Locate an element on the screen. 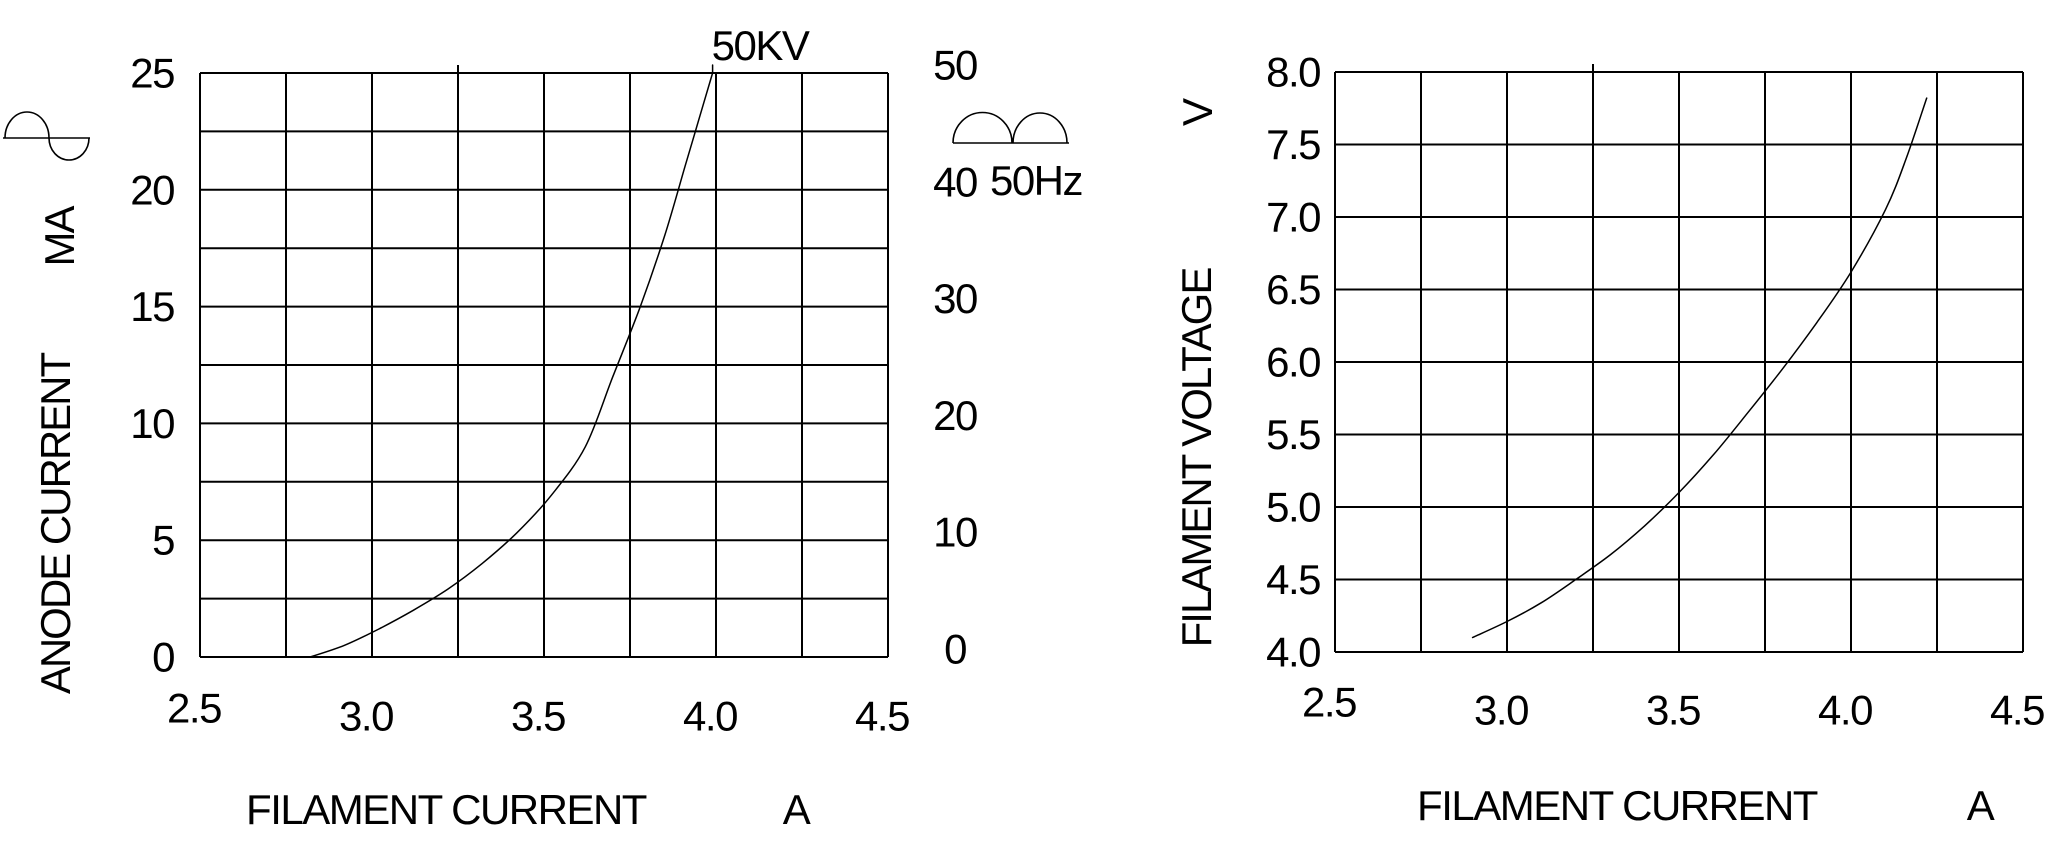  left-x-axis-unit: A is located at coordinates (796, 809).